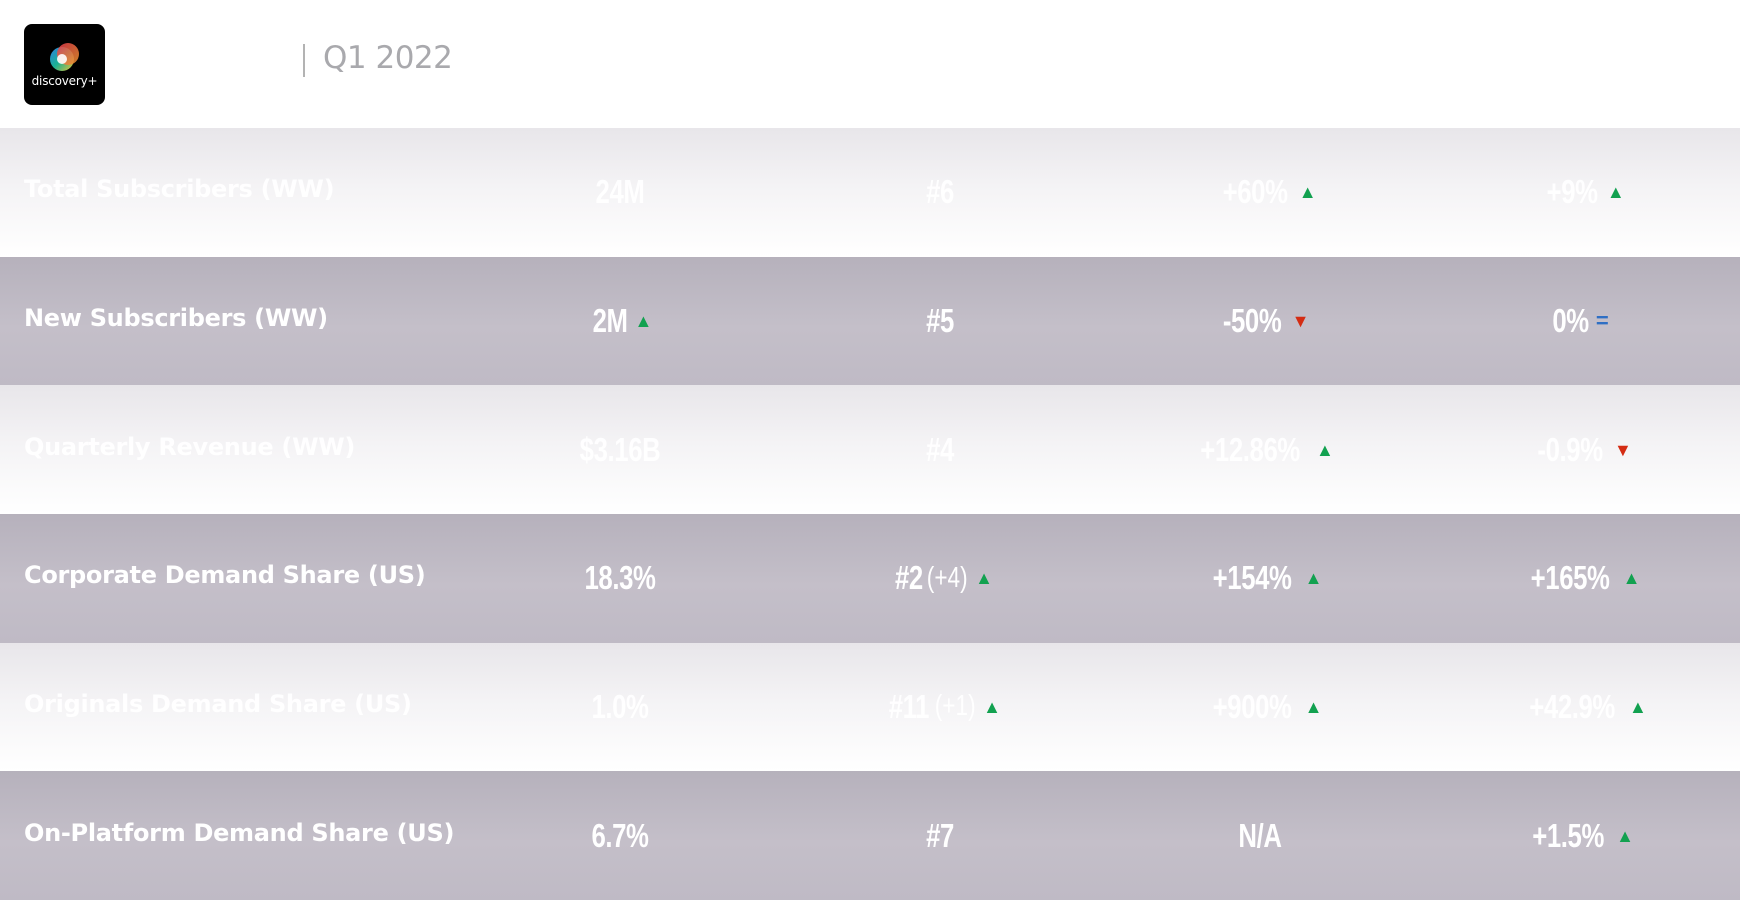 The width and height of the screenshot is (1740, 900). What do you see at coordinates (908, 578) in the screenshot?
I see `metric-rank: #2` at bounding box center [908, 578].